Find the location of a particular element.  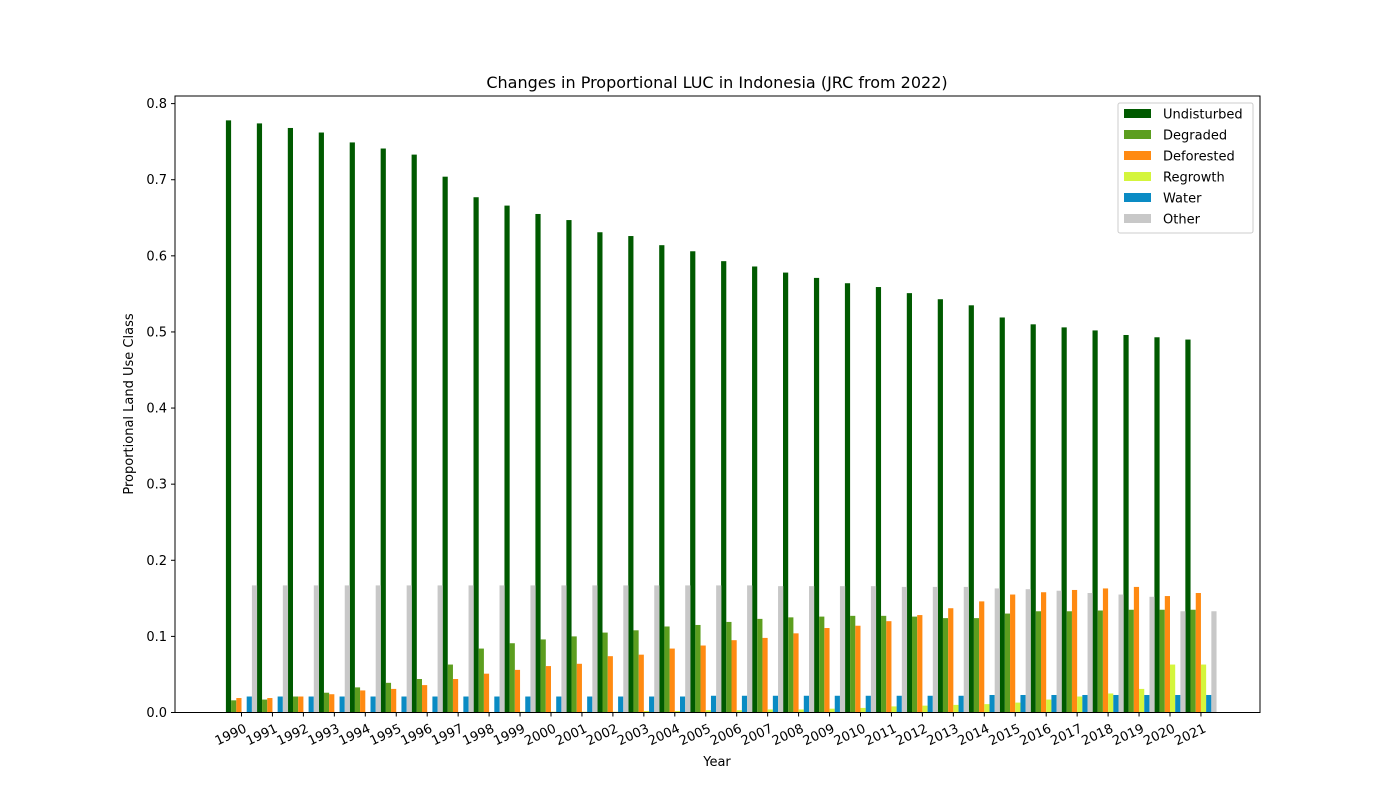

bar-undisturbed-2004 is located at coordinates (662, 479).